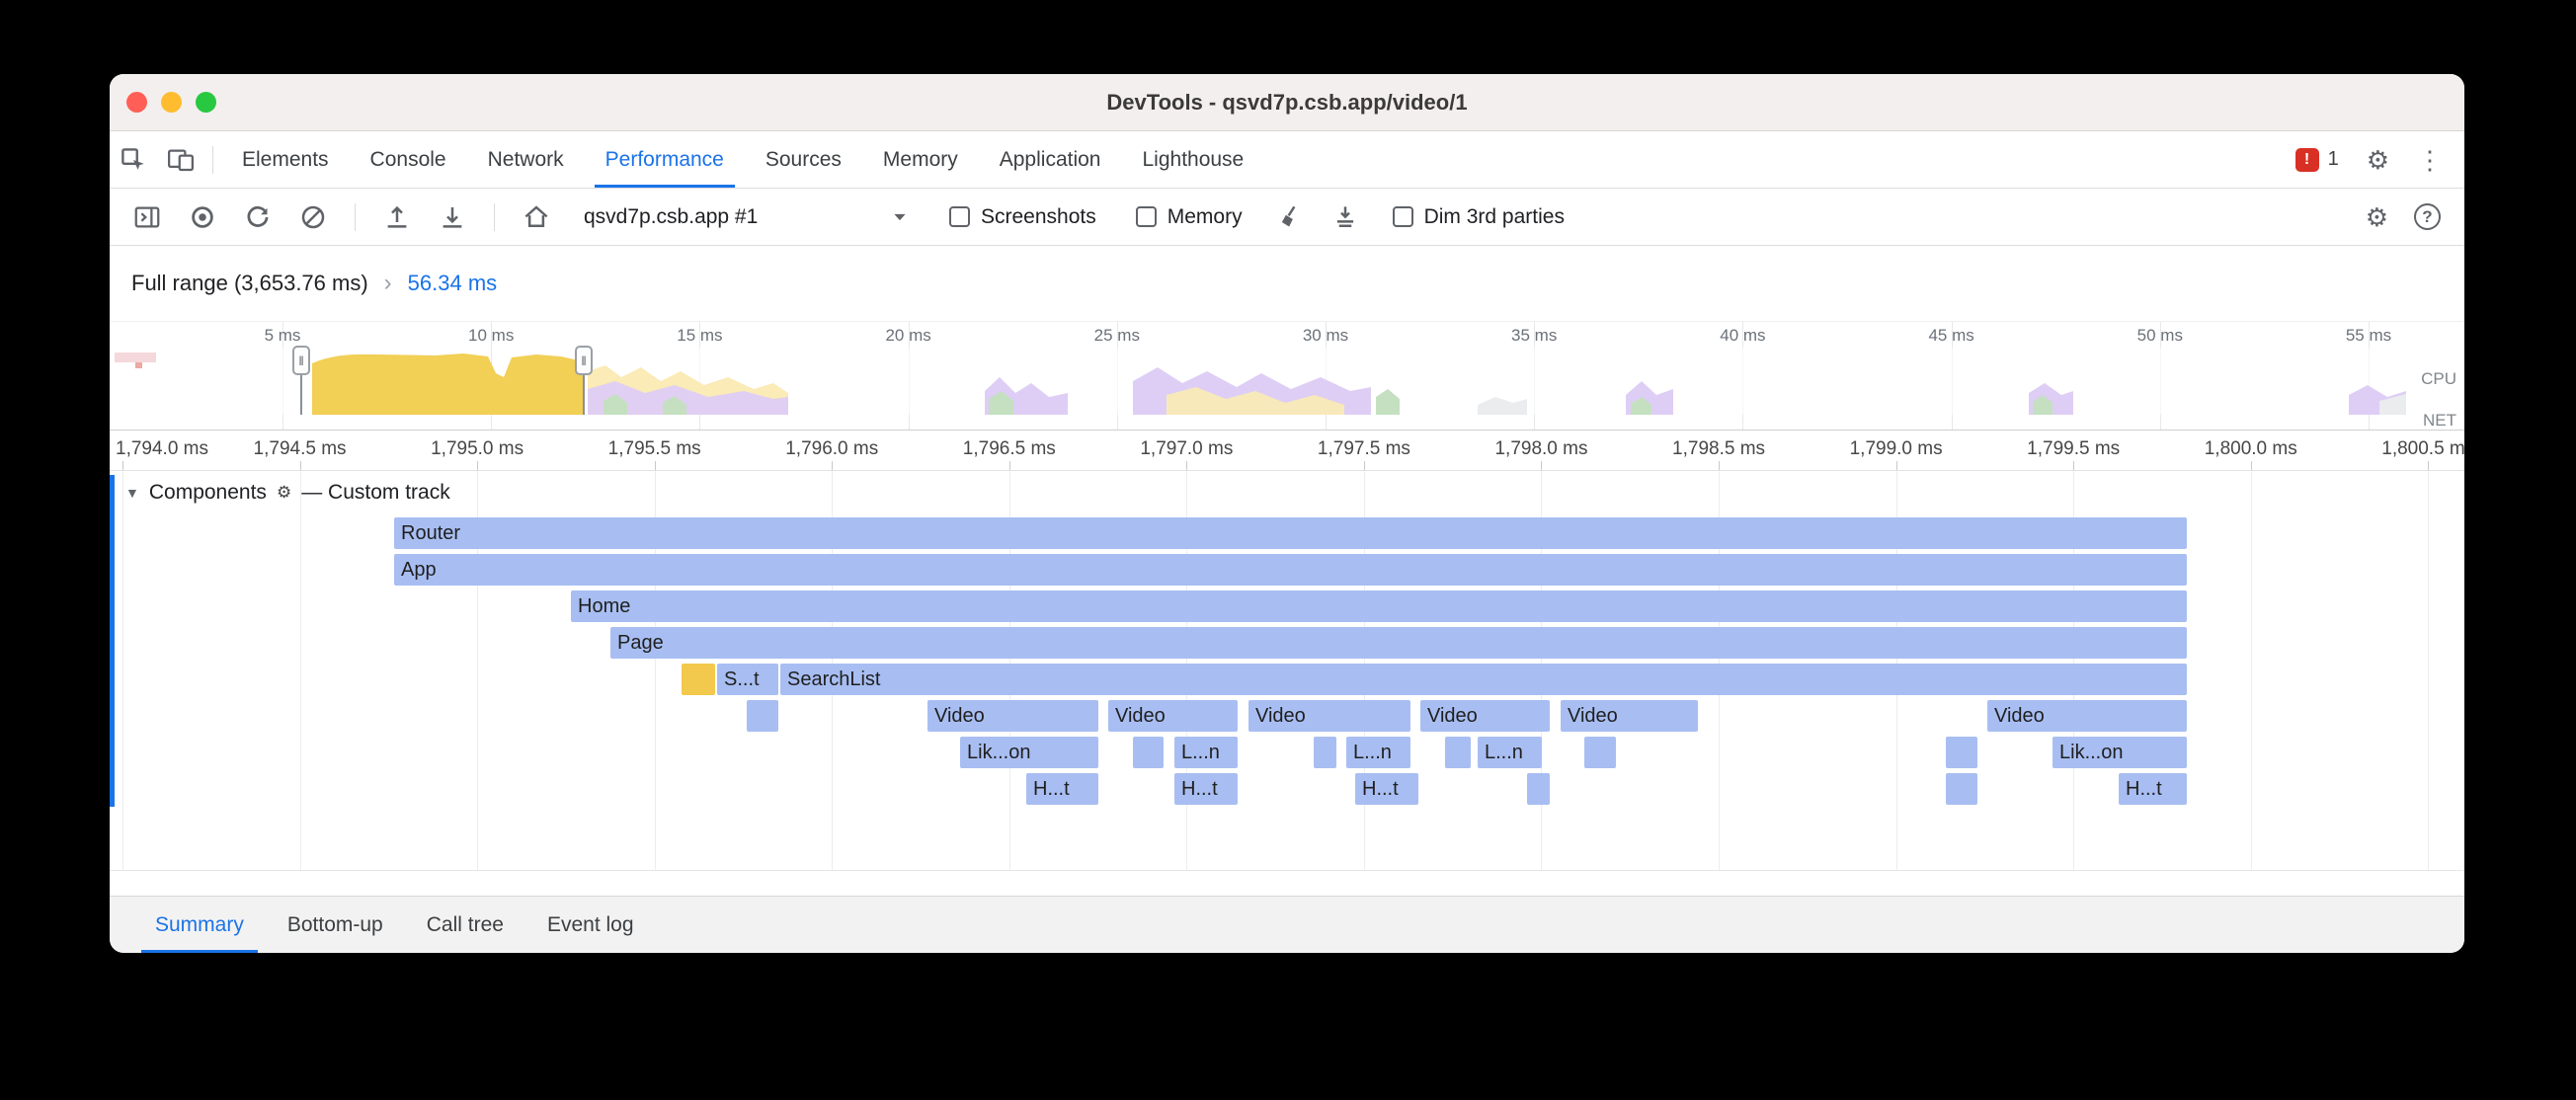 Image resolution: width=2576 pixels, height=1100 pixels. What do you see at coordinates (584, 380) in the screenshot?
I see `selection-handle-right: ‖` at bounding box center [584, 380].